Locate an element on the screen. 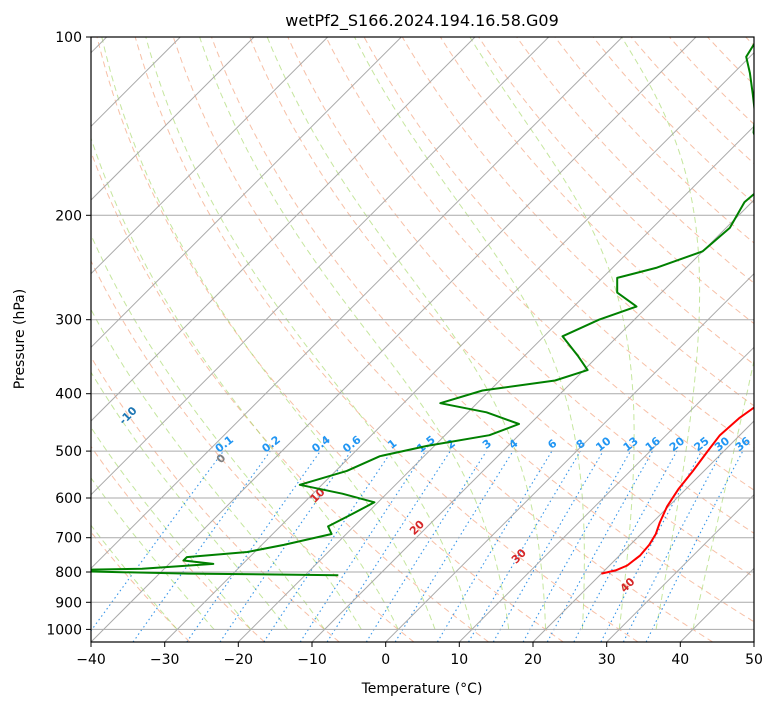 The height and width of the screenshot is (708, 775). x-tick-label: 10 is located at coordinates (459, 660).